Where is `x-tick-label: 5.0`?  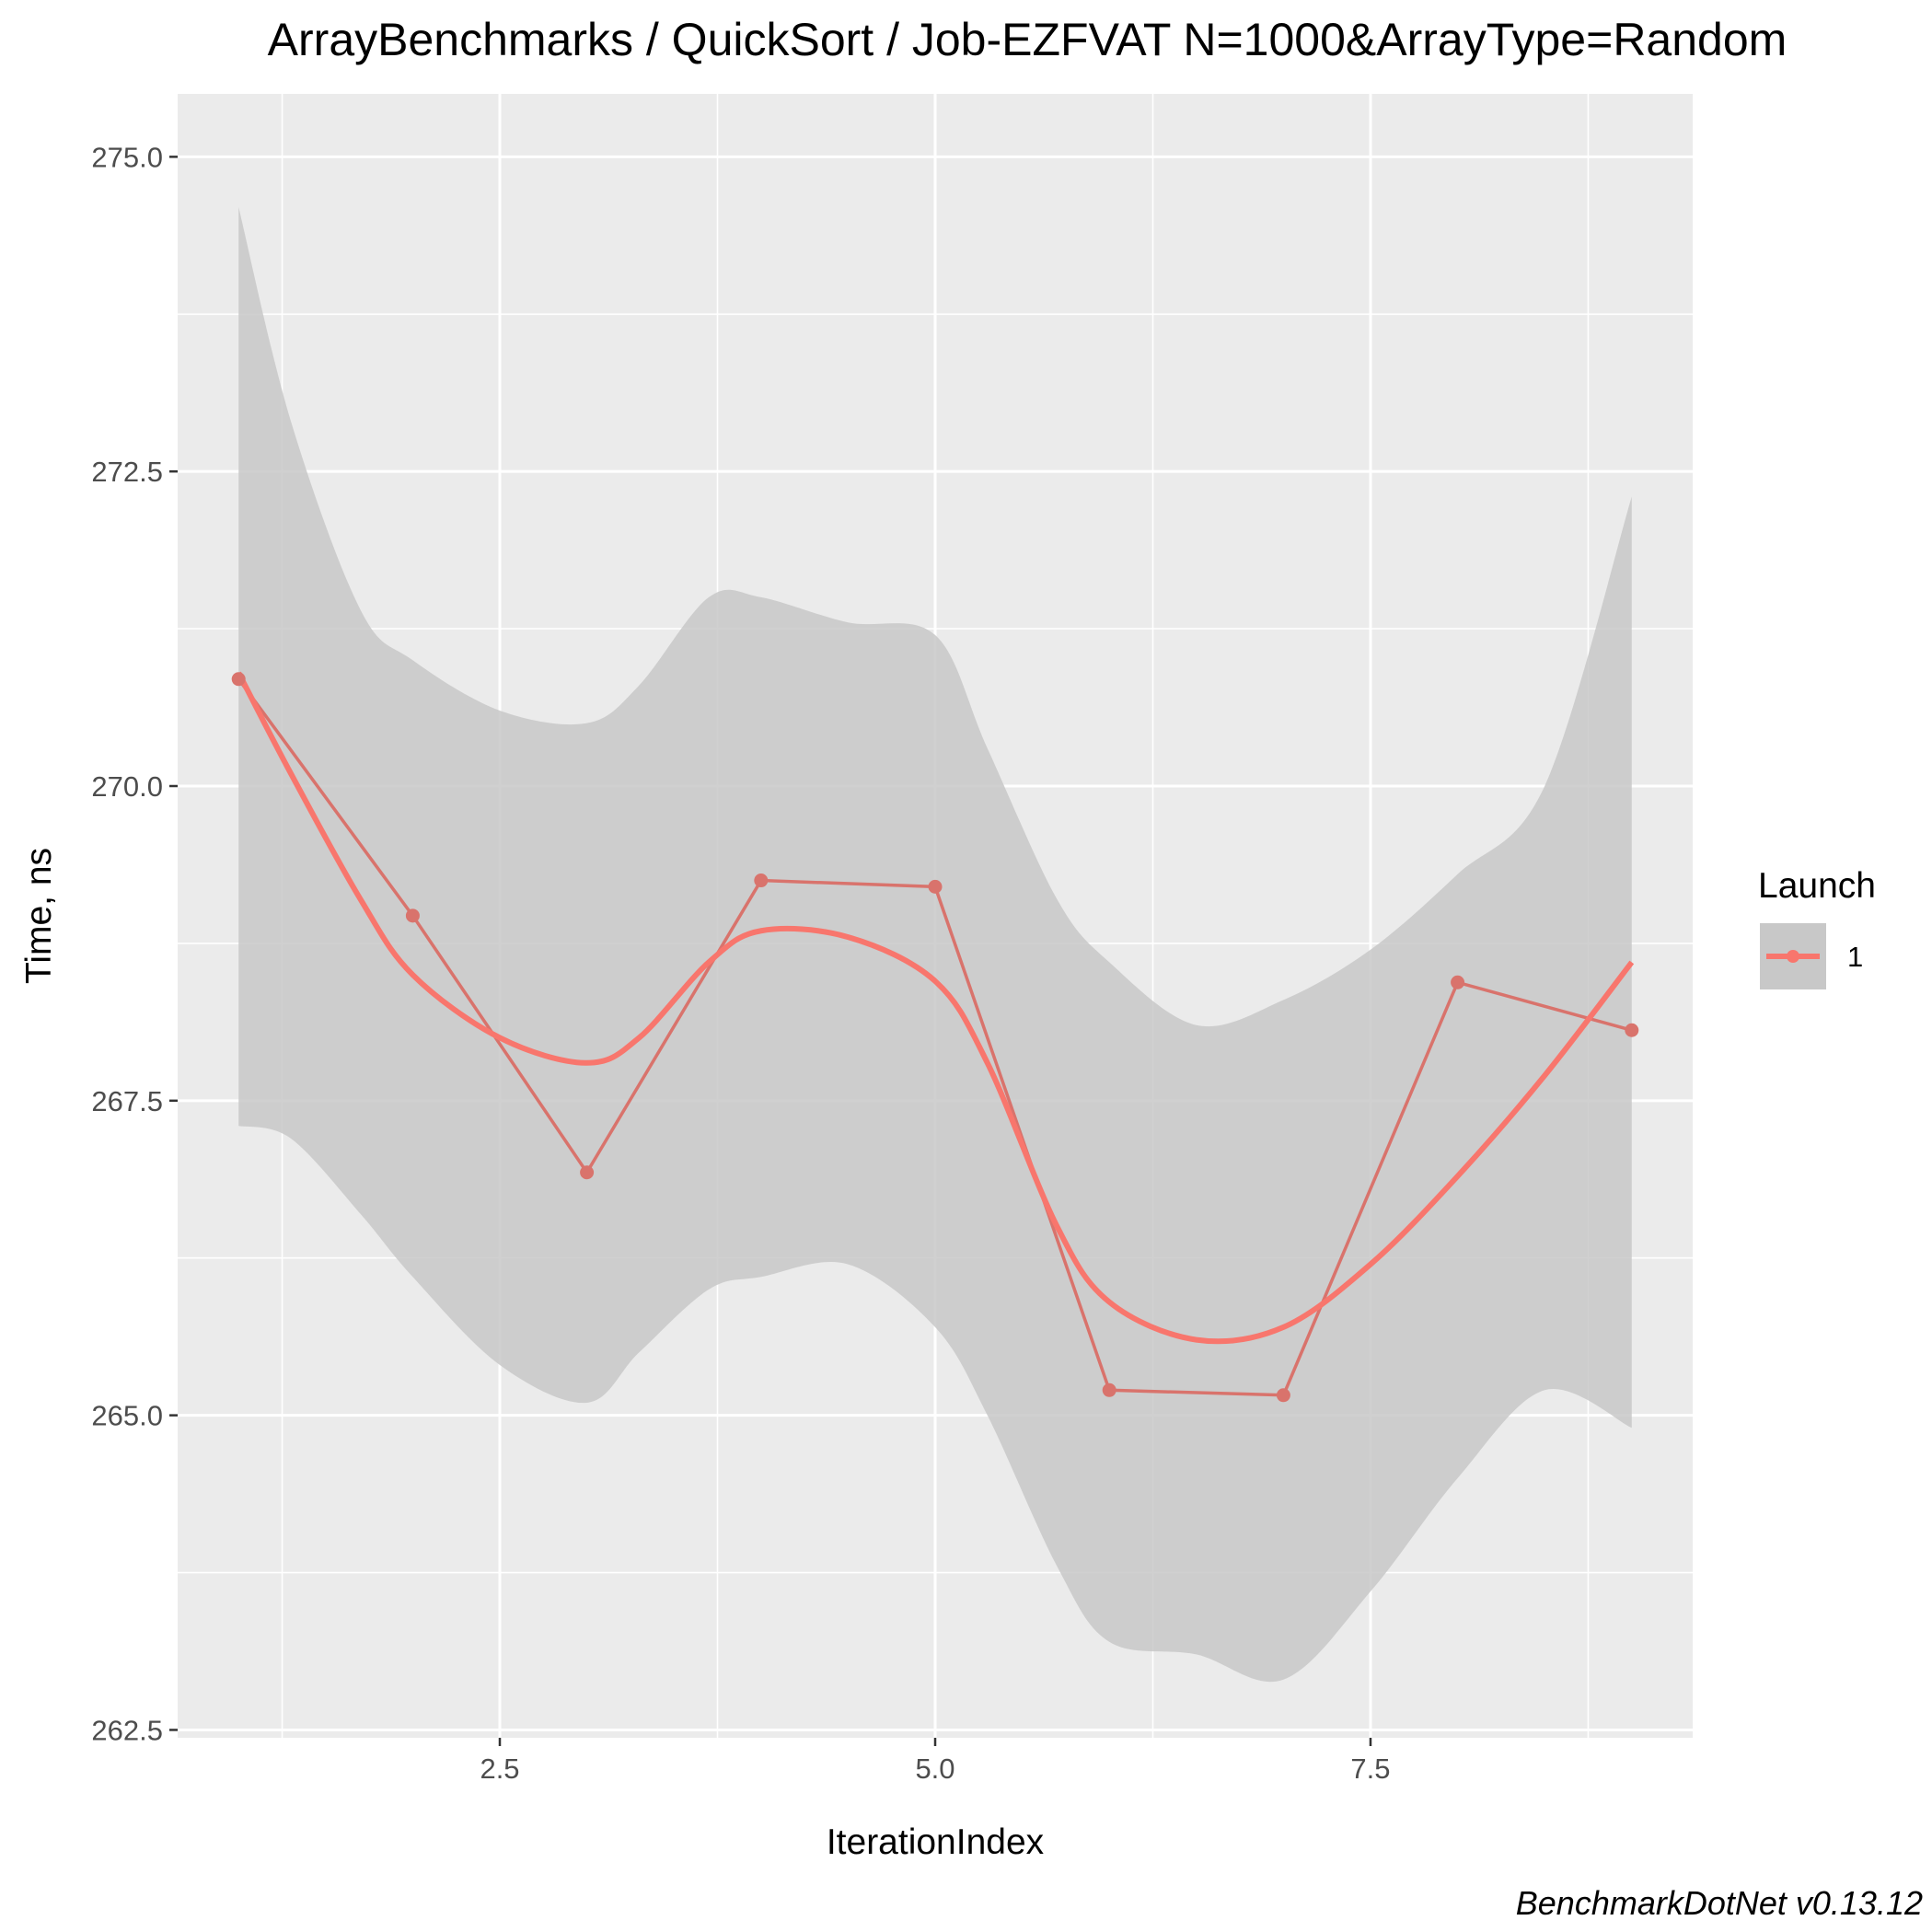 x-tick-label: 5.0 is located at coordinates (935, 1769).